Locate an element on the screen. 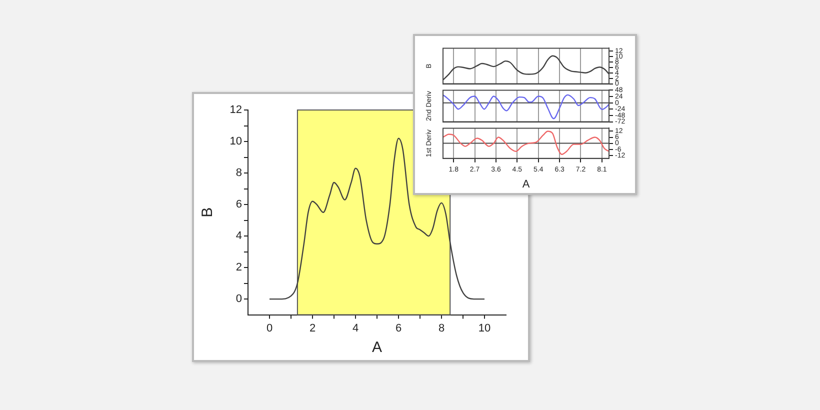 The width and height of the screenshot is (820, 410). y-tick-label: 0 is located at coordinates (239, 299).